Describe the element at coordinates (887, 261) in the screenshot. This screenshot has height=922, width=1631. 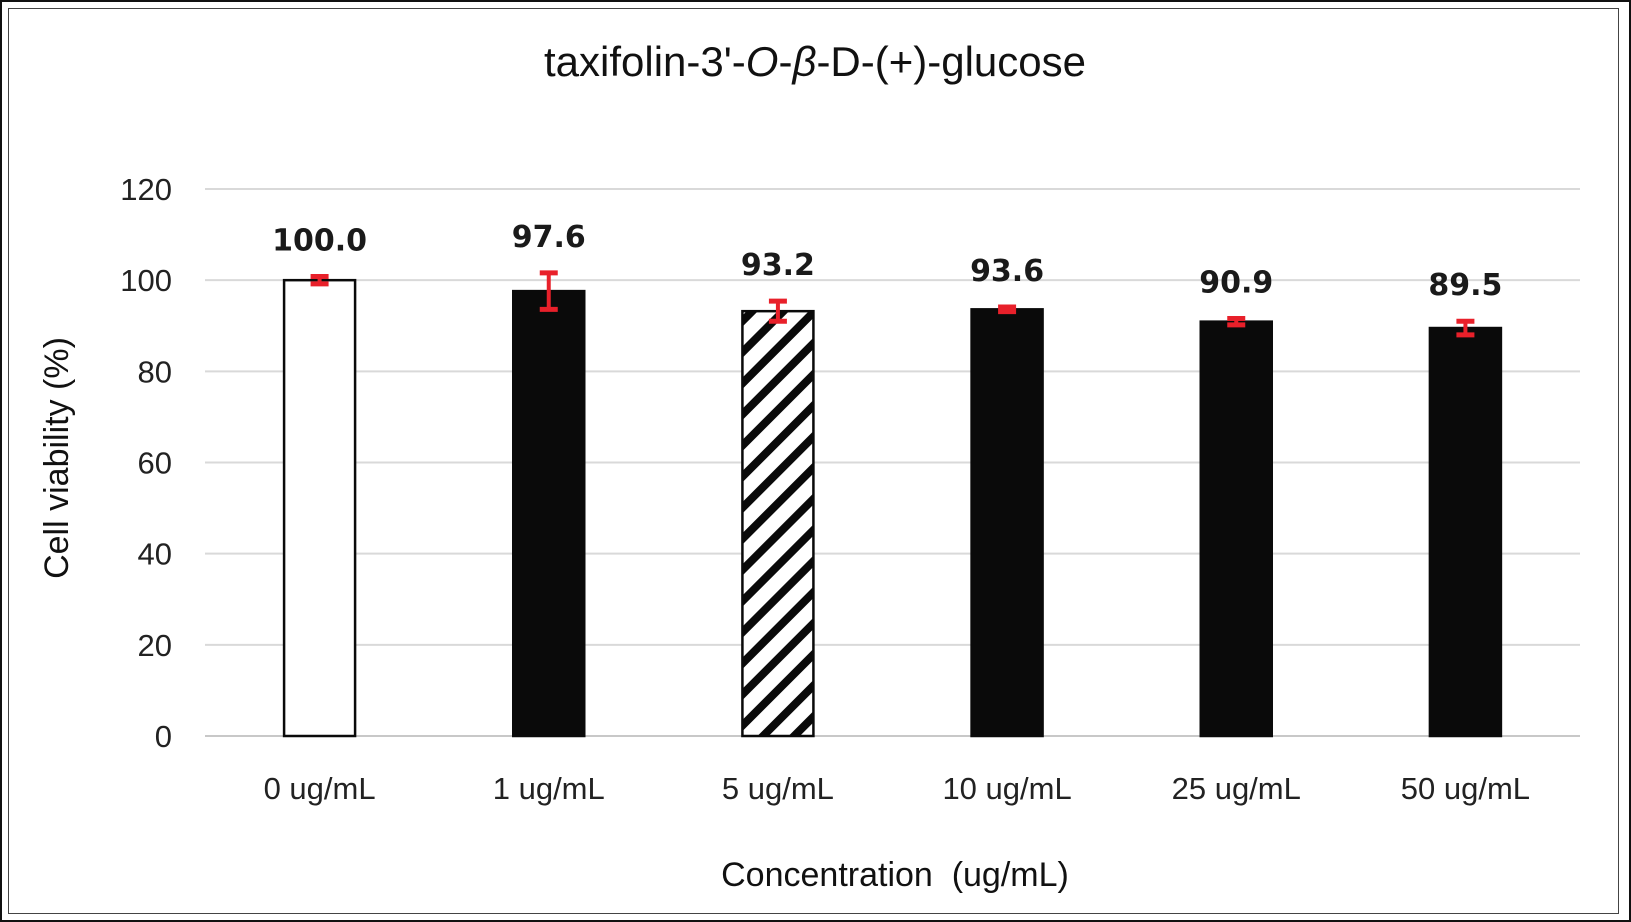
I see `data-labels: 100.0 97.6 93.2 93.6 90.9 89.5` at that location.